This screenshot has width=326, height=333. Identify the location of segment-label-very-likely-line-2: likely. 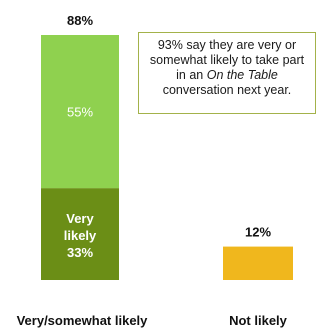
(80, 235).